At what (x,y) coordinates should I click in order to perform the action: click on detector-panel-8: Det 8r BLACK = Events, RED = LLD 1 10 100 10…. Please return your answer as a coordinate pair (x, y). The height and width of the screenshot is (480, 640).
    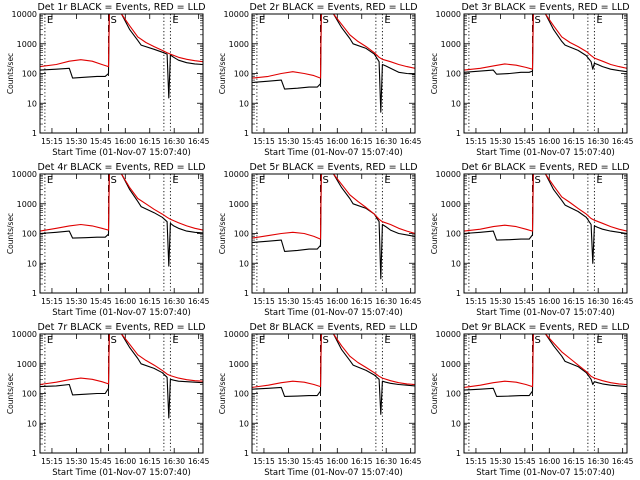
    Looking at the image, I should click on (320, 400).